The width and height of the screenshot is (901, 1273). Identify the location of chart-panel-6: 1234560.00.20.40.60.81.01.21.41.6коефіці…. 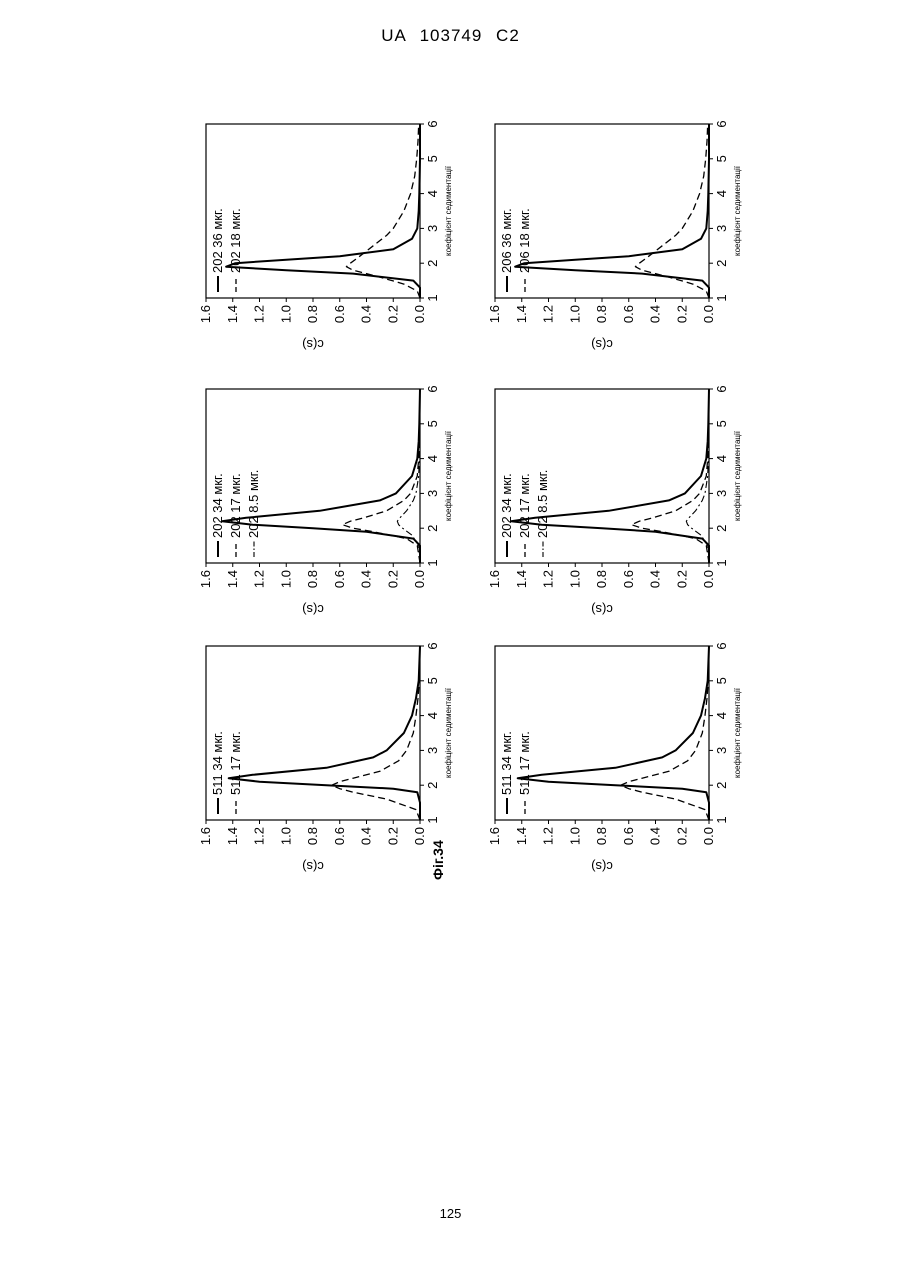
(614, 236).